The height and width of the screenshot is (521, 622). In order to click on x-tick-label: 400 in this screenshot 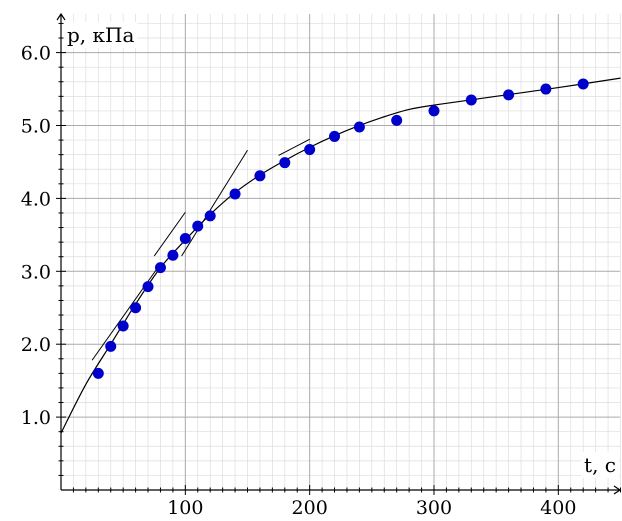, I will do `click(558, 508)`.